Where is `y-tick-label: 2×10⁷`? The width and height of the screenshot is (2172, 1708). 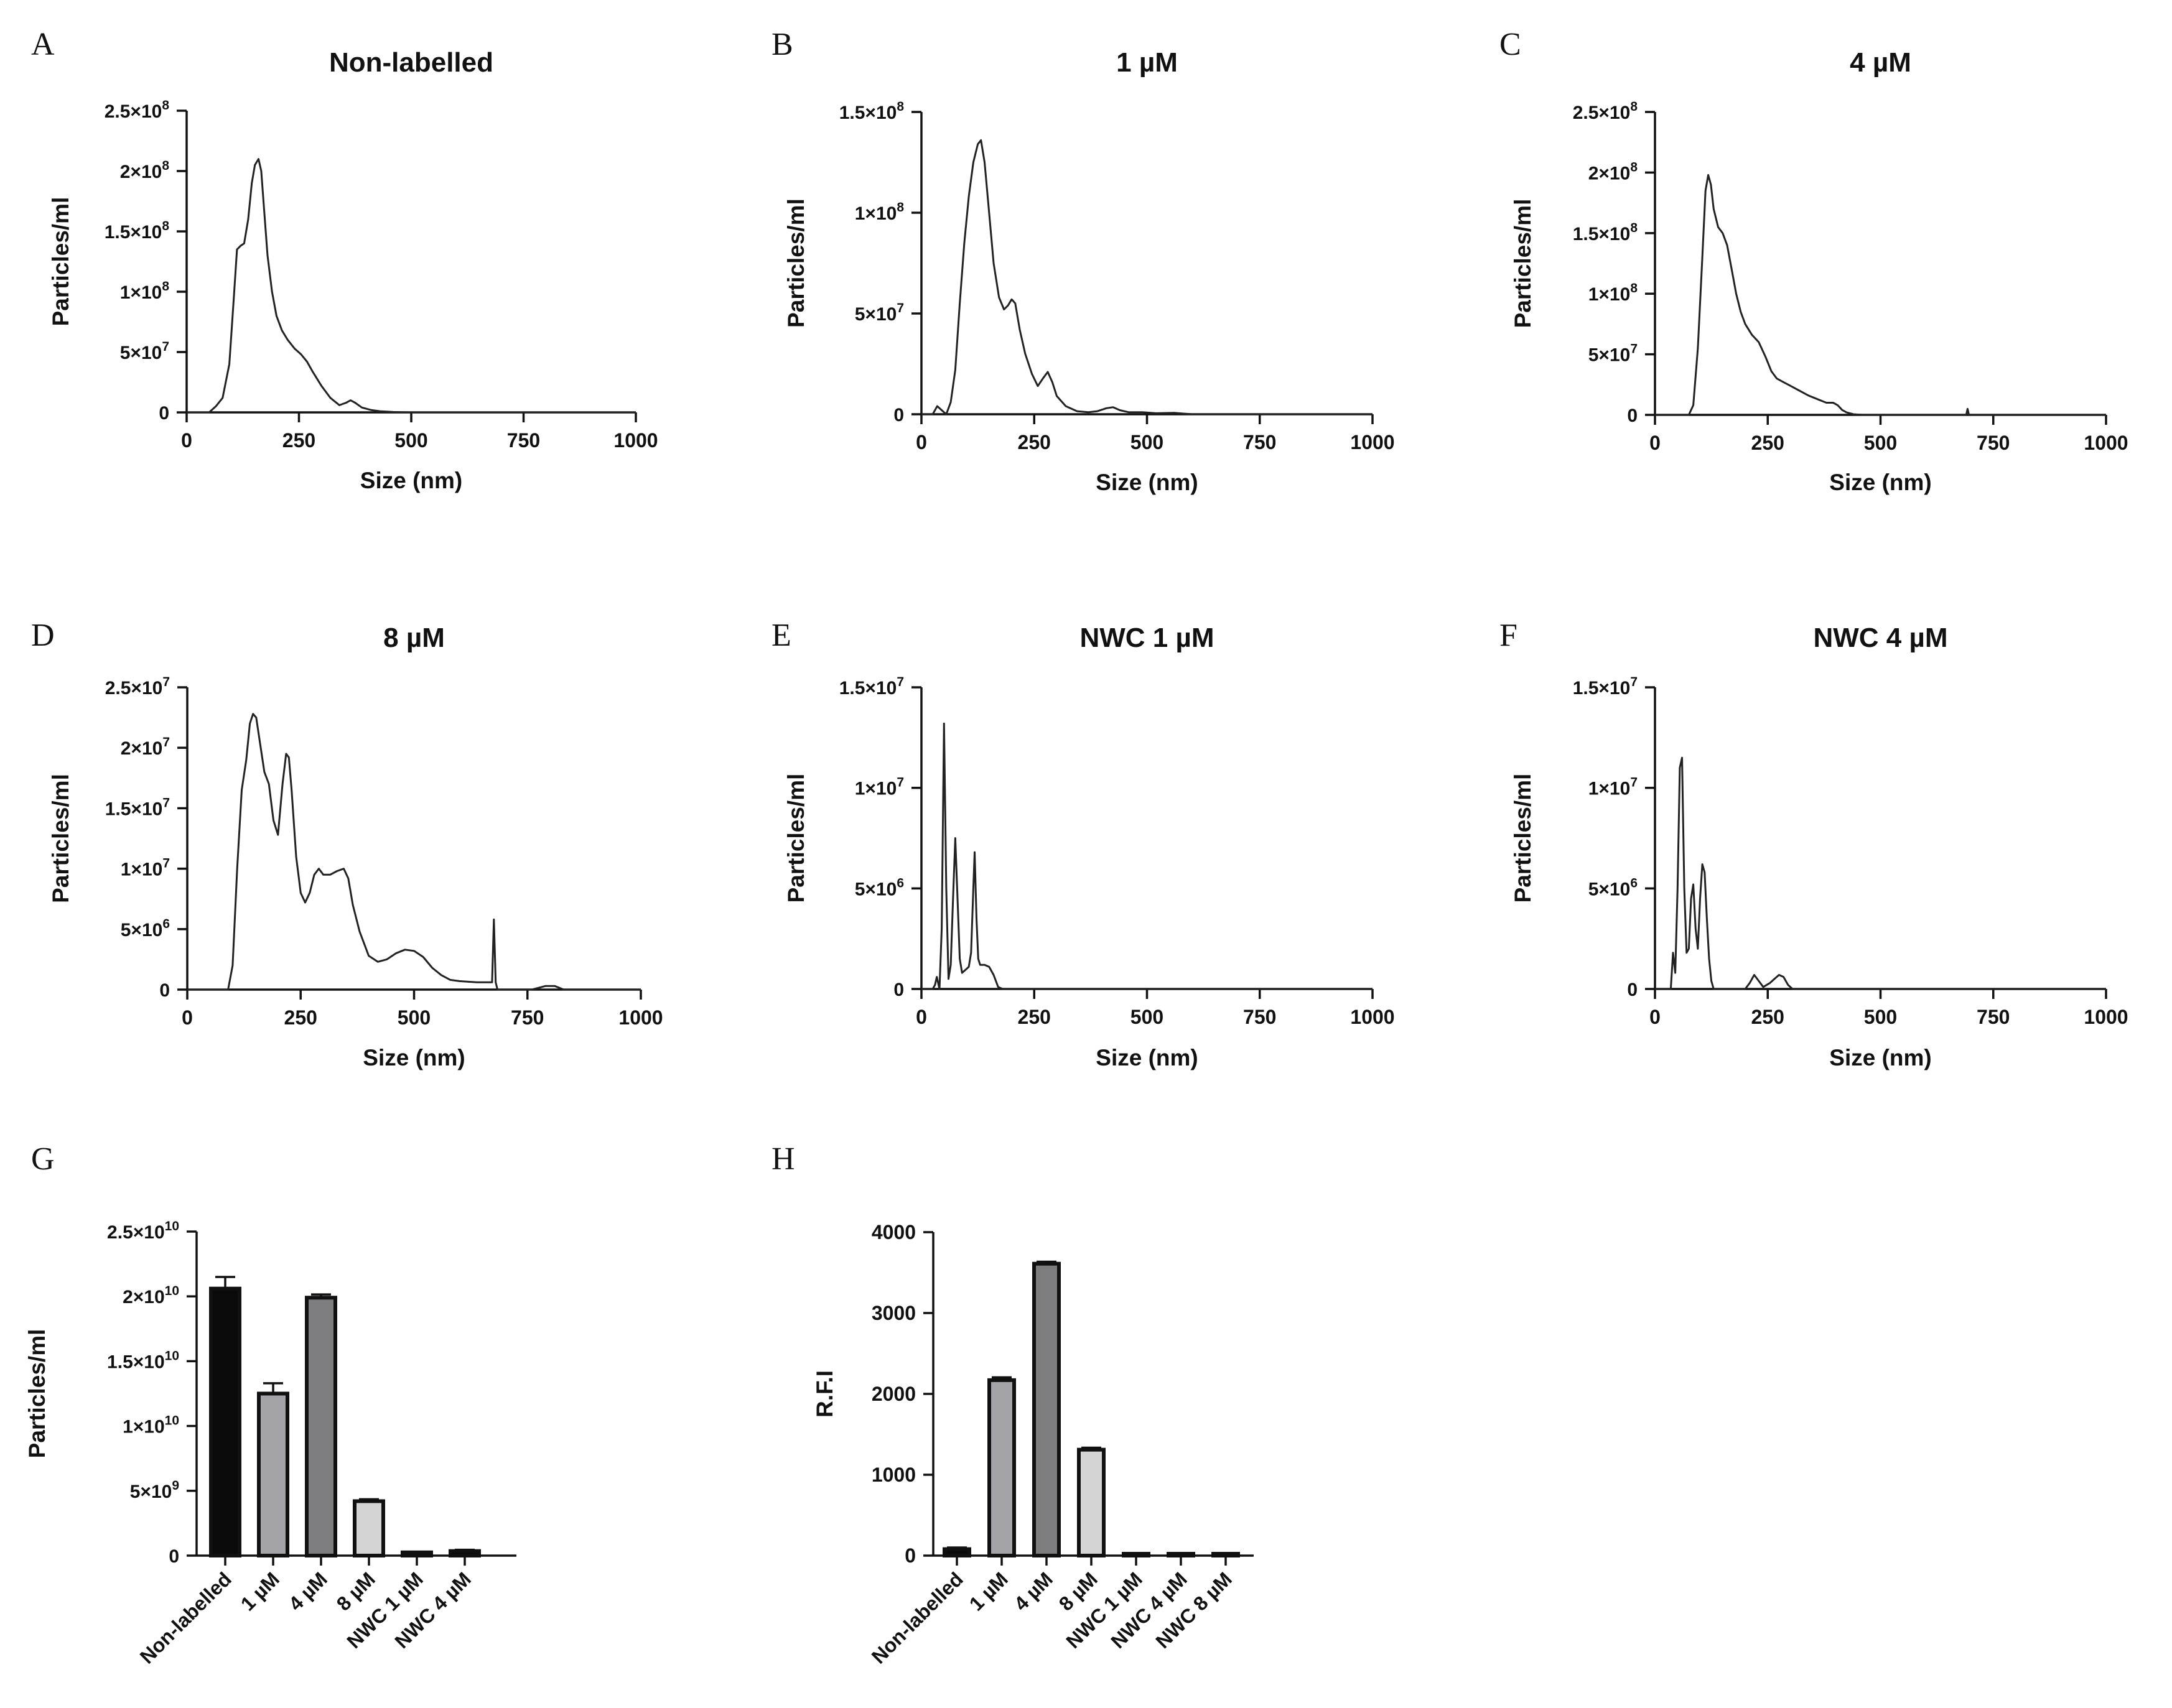
y-tick-label: 2×10⁷ is located at coordinates (145, 747).